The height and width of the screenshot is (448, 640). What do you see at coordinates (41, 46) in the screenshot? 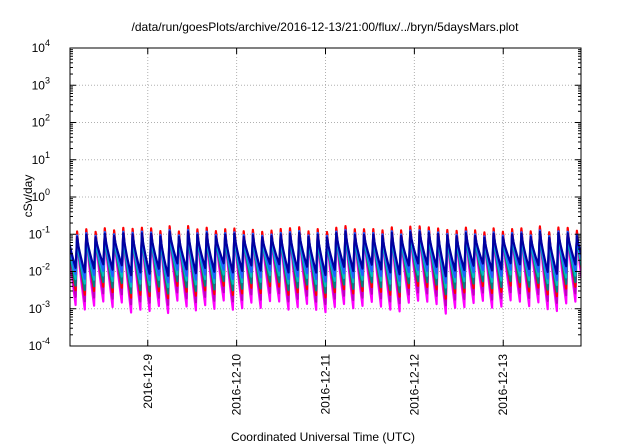
I see `y-tick-label: 10⁴` at bounding box center [41, 46].